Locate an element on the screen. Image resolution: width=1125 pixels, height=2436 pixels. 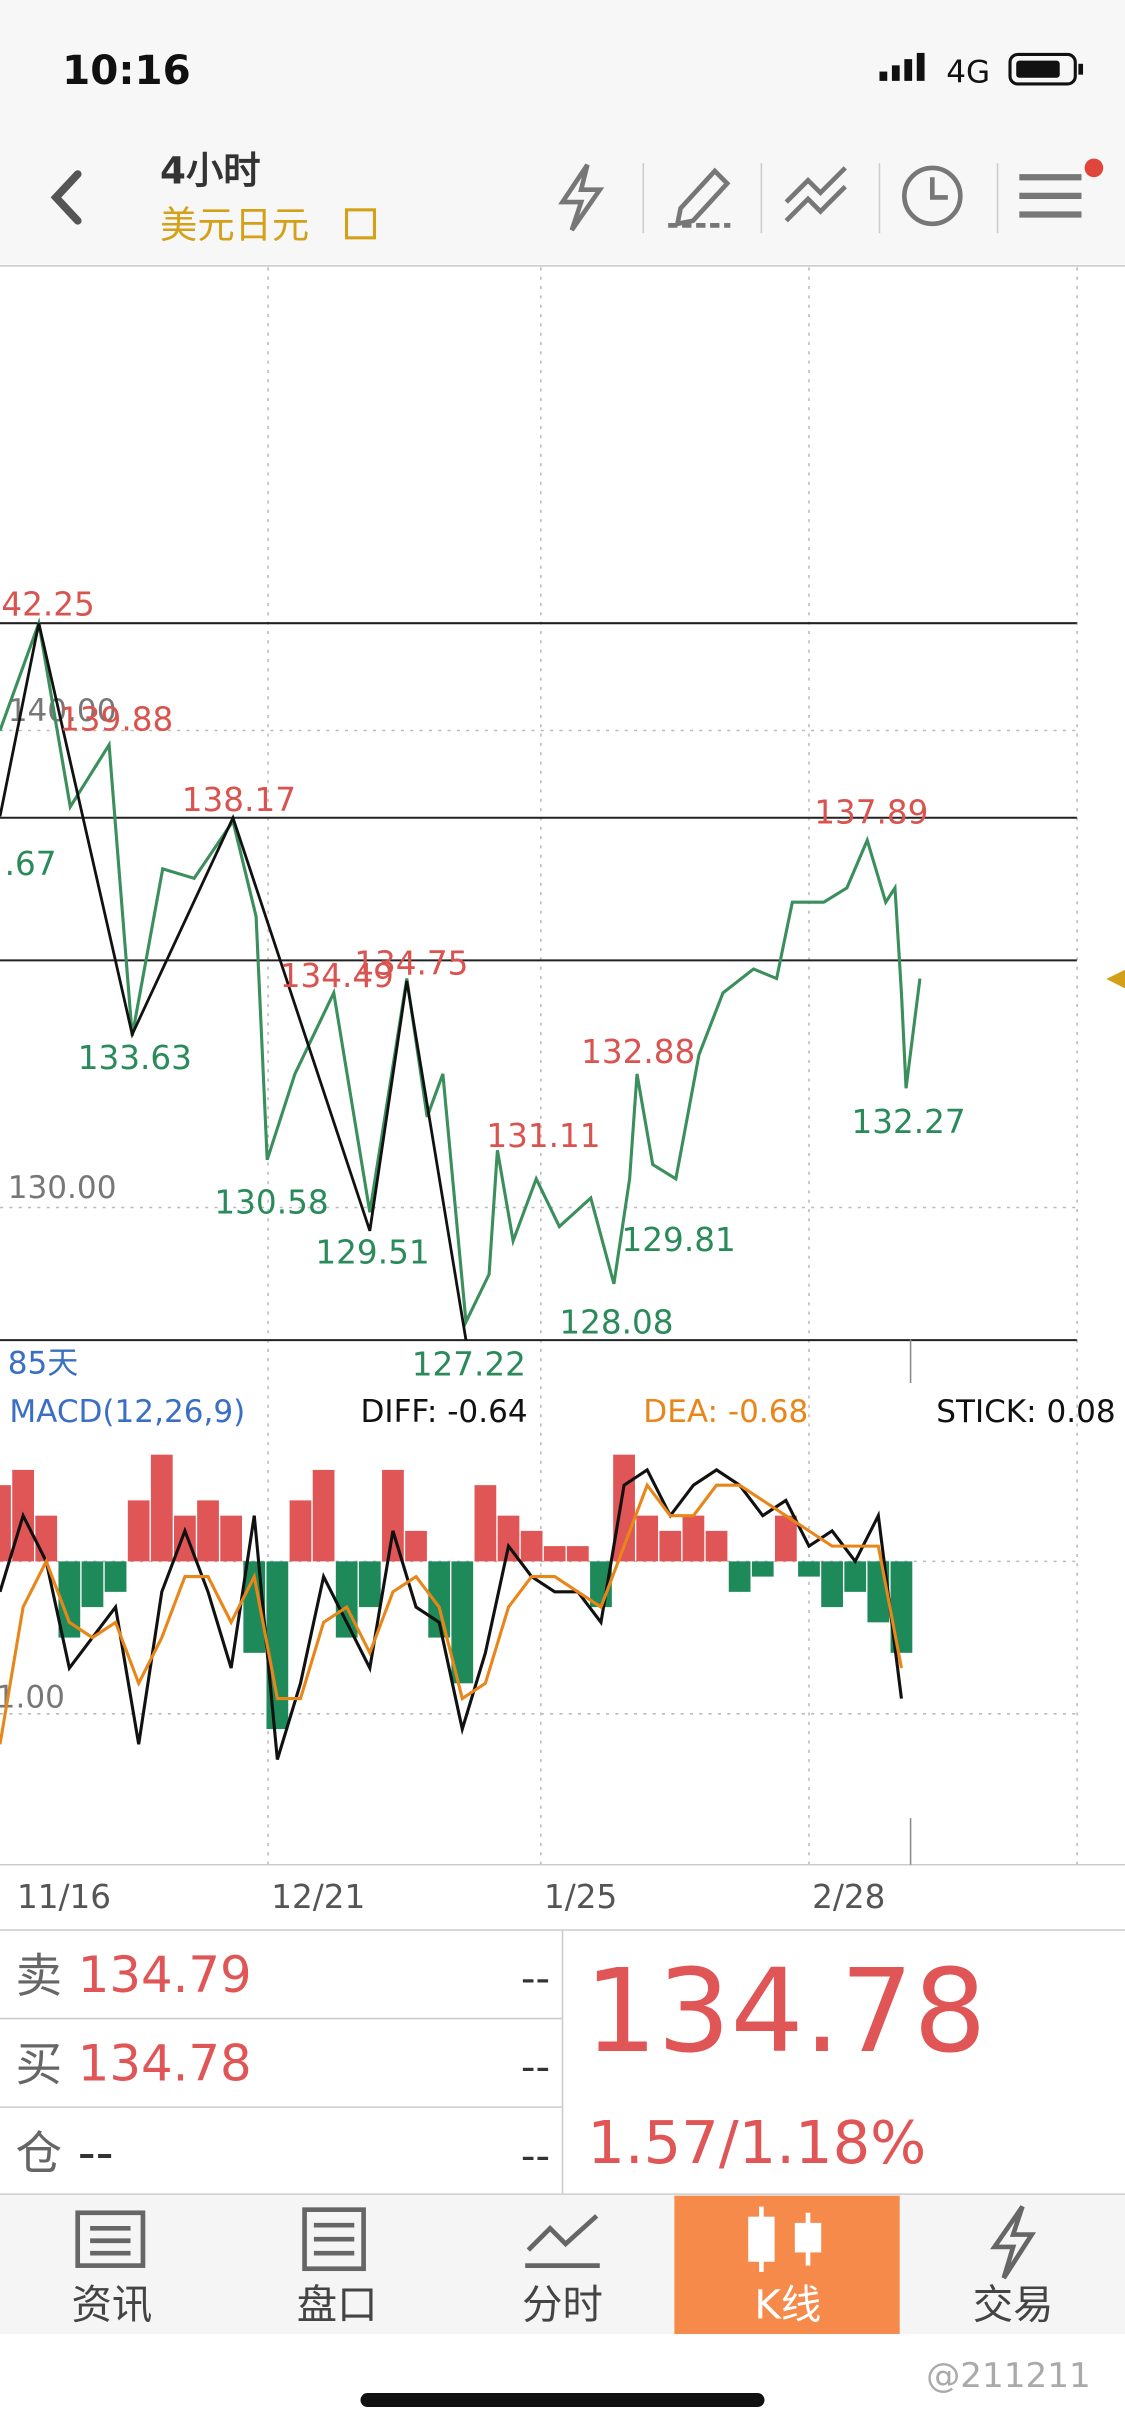
x-tick-label: 1/25 is located at coordinates (580, 1897).